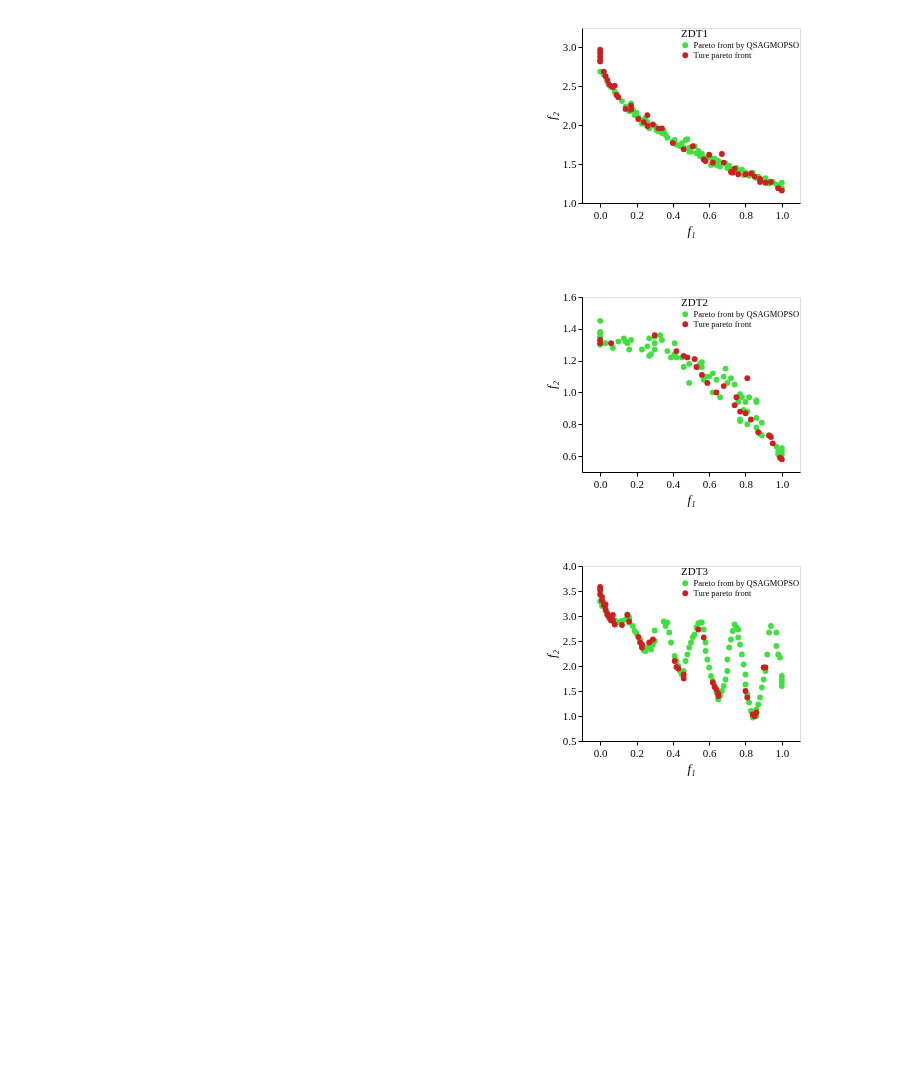 Image resolution: width=901 pixels, height=1085 pixels. I want to click on y-tick-label: 0.8, so click(569, 423).